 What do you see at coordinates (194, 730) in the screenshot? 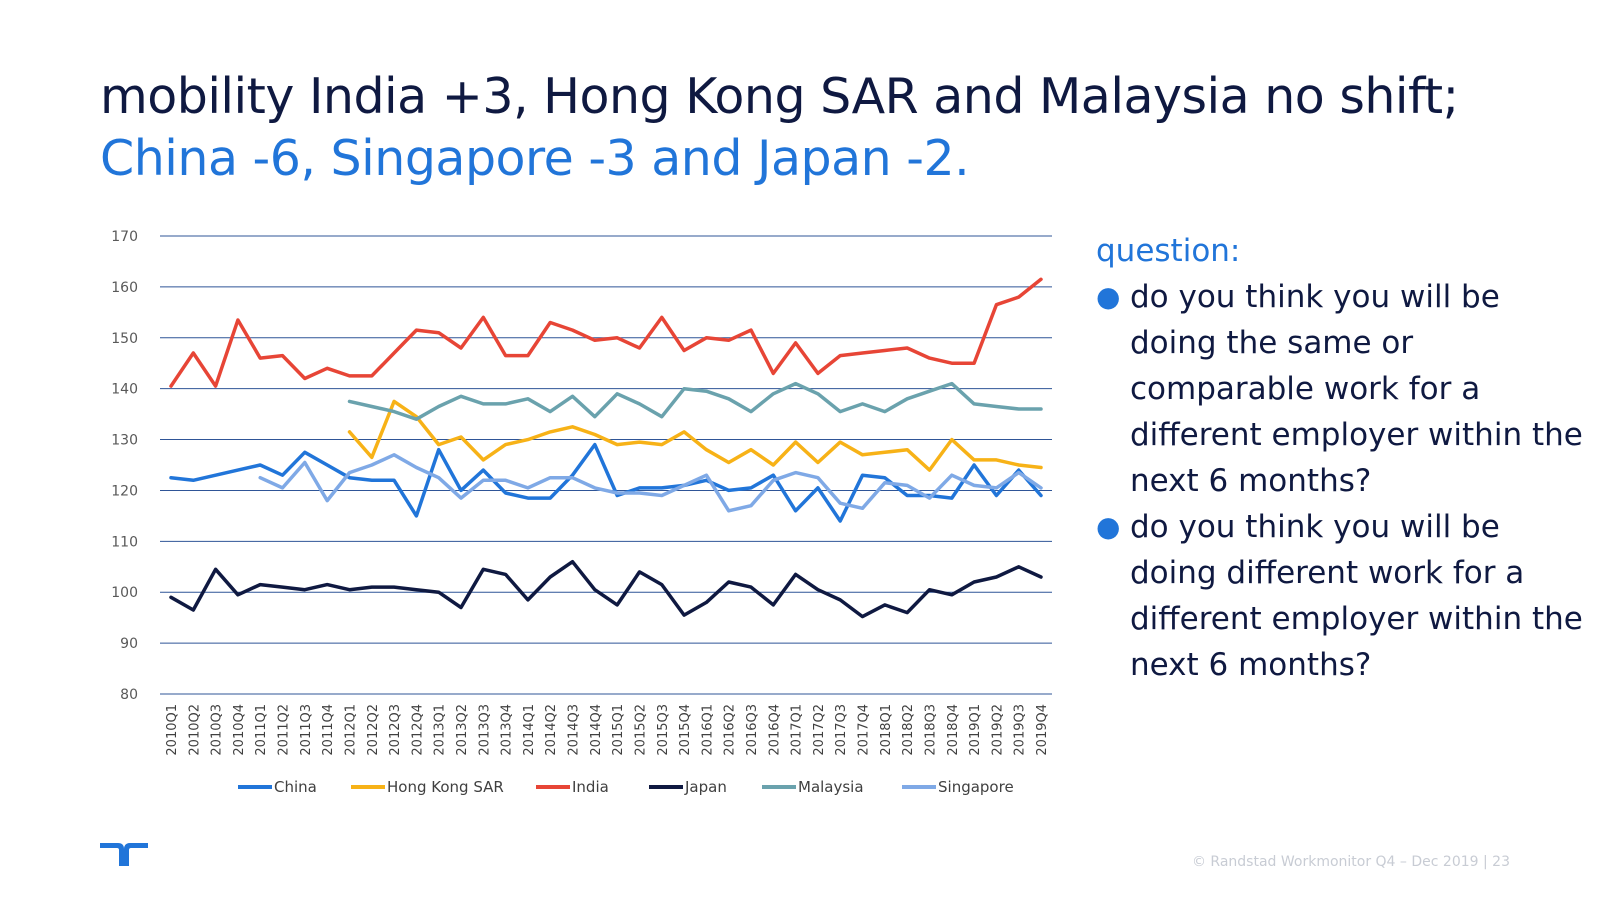
I see `x-tick-label: 2010Q2` at bounding box center [194, 730].